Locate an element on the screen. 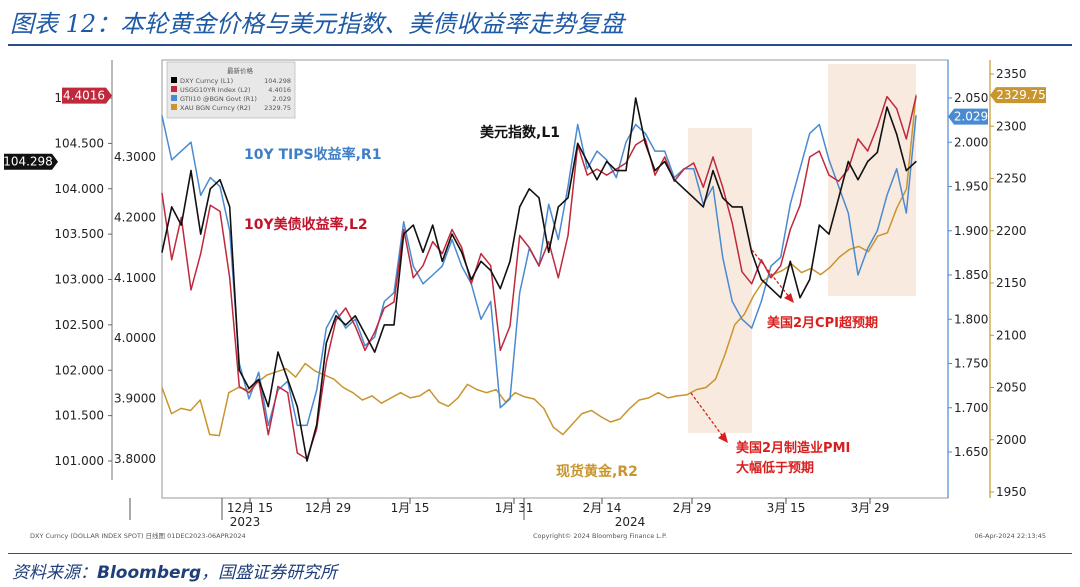 This screenshot has height=587, width=1080. r2-tick-label: 2200 is located at coordinates (1011, 231).